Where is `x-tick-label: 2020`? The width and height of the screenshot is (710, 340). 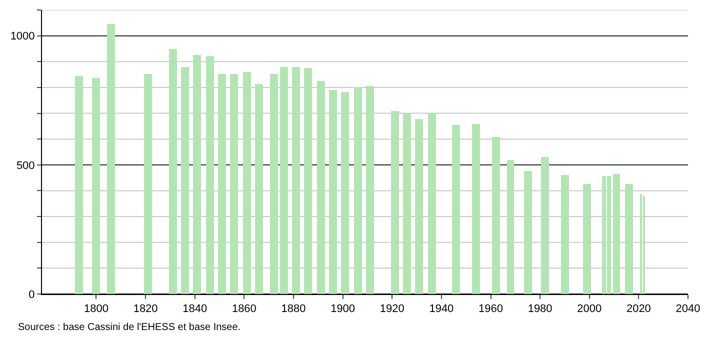 x-tick-label: 2020 is located at coordinates (638, 309).